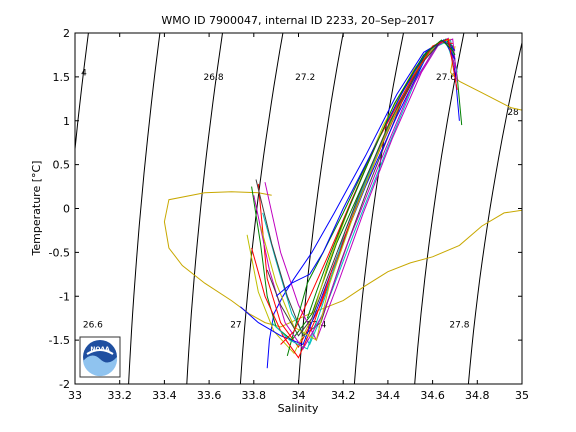 The height and width of the screenshot is (432, 576). What do you see at coordinates (66, 33) in the screenshot?
I see `y-tick-label-8: 2` at bounding box center [66, 33].